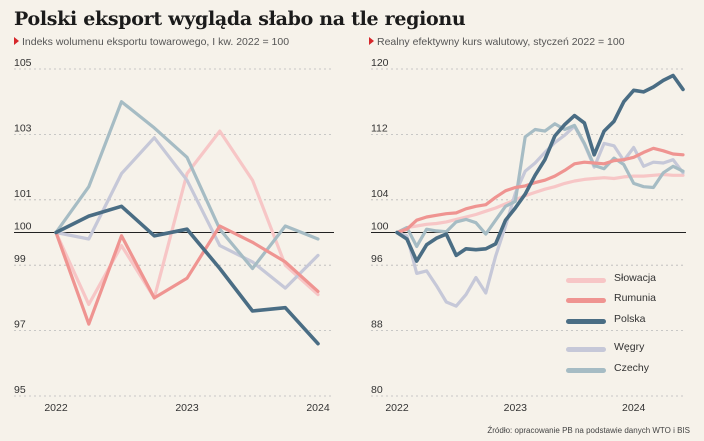 This screenshot has width=704, height=441. I want to click on left-series-polska, so click(187, 275).